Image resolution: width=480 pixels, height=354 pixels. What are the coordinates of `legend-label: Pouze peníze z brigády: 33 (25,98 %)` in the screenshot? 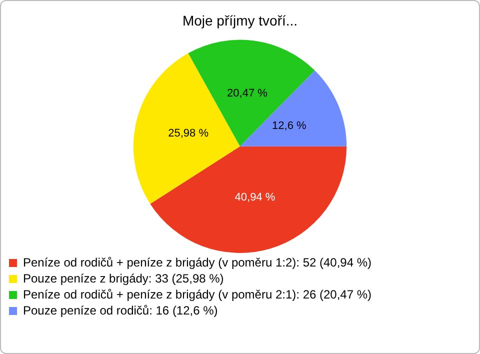 It's located at (123, 278).